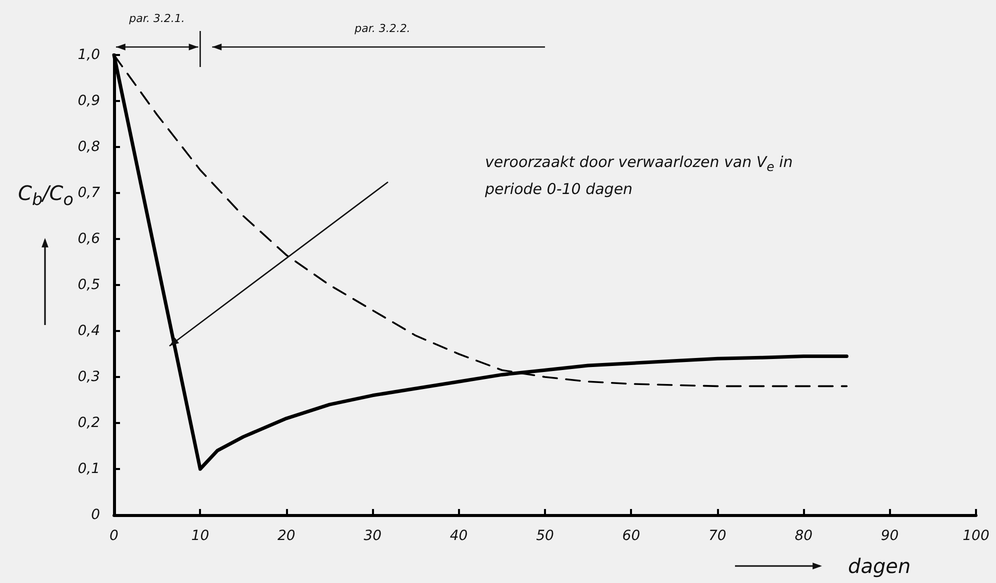  What do you see at coordinates (545, 536) in the screenshot?
I see `x-tick-label: 50` at bounding box center [545, 536].